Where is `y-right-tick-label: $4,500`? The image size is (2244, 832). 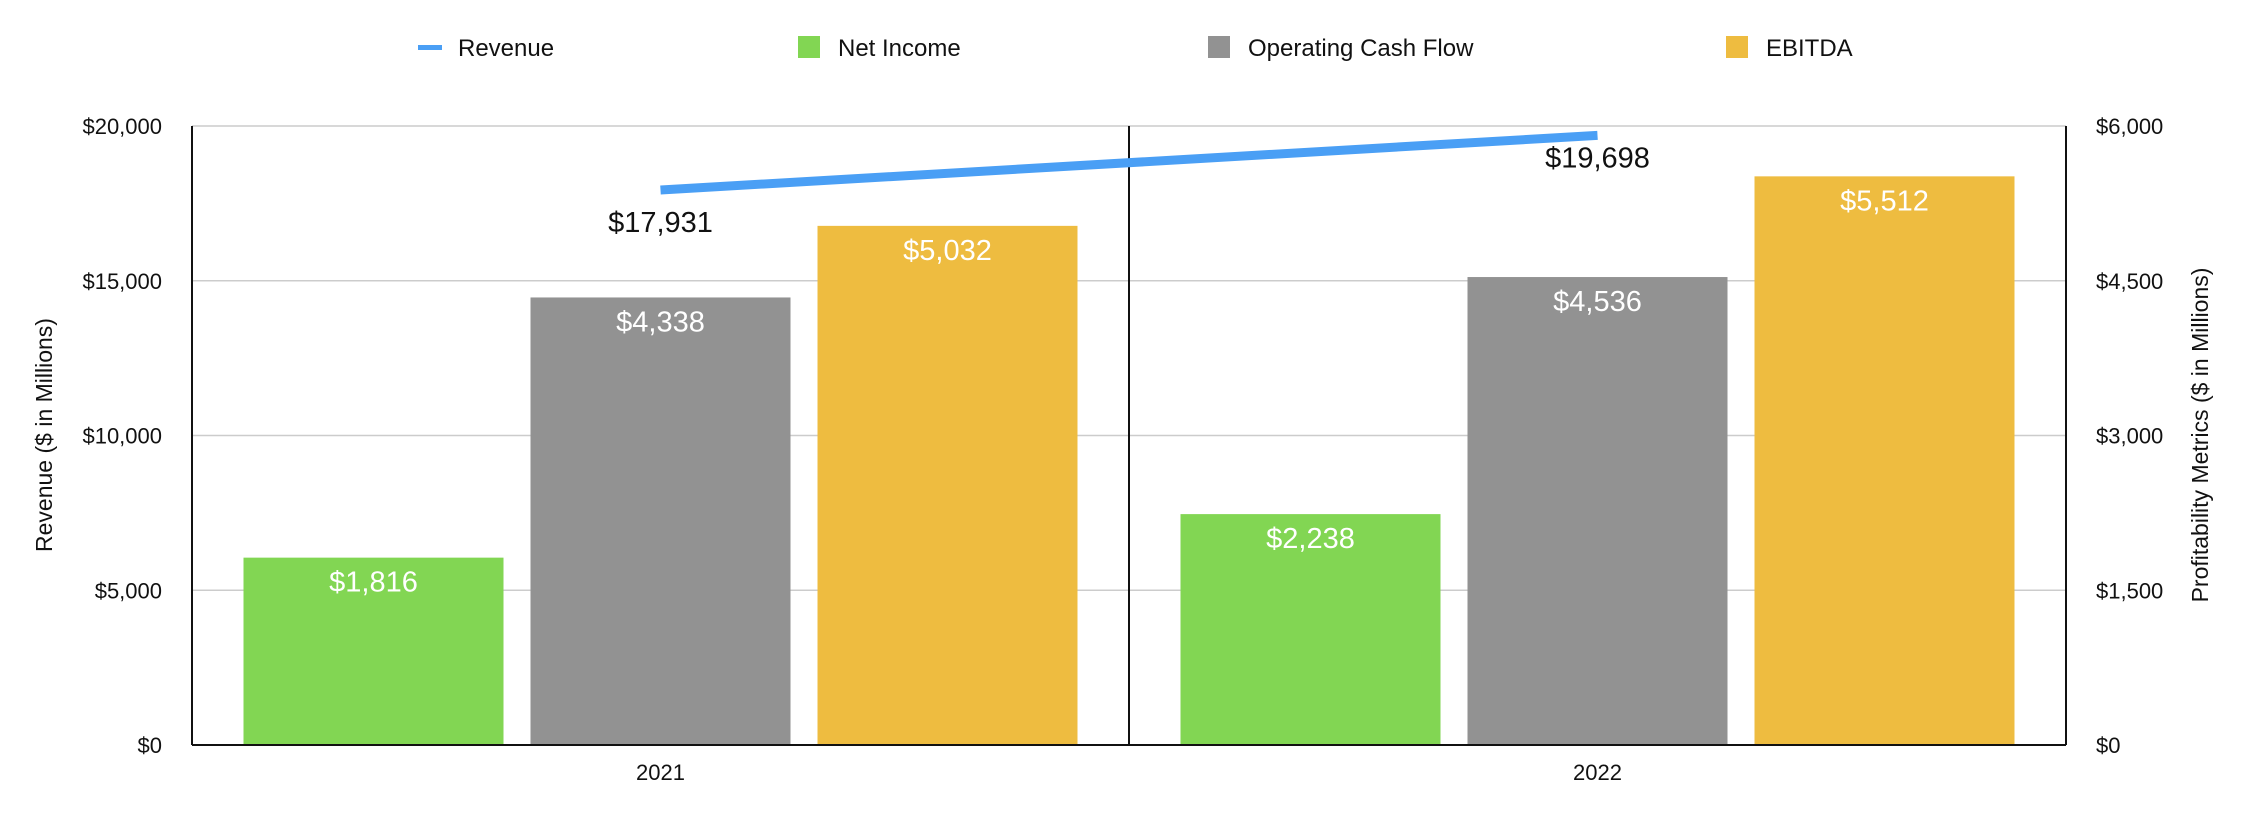
y-right-tick-label: $4,500 is located at coordinates (2129, 281).